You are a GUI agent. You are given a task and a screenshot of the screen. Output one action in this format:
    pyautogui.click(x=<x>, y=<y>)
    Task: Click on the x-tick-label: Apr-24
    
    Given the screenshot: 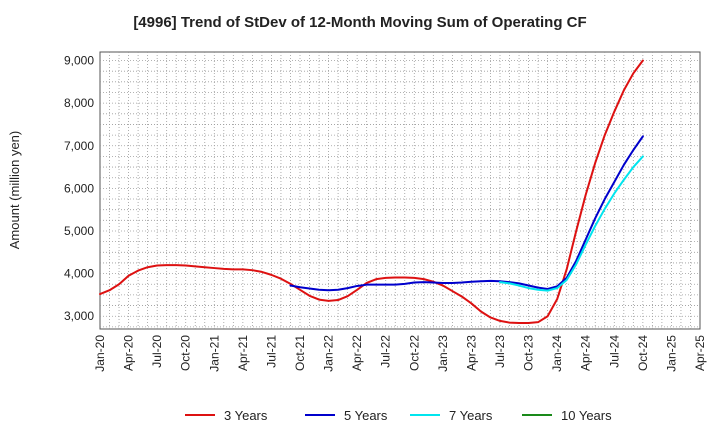 What is the action you would take?
    pyautogui.click(x=586, y=353)
    